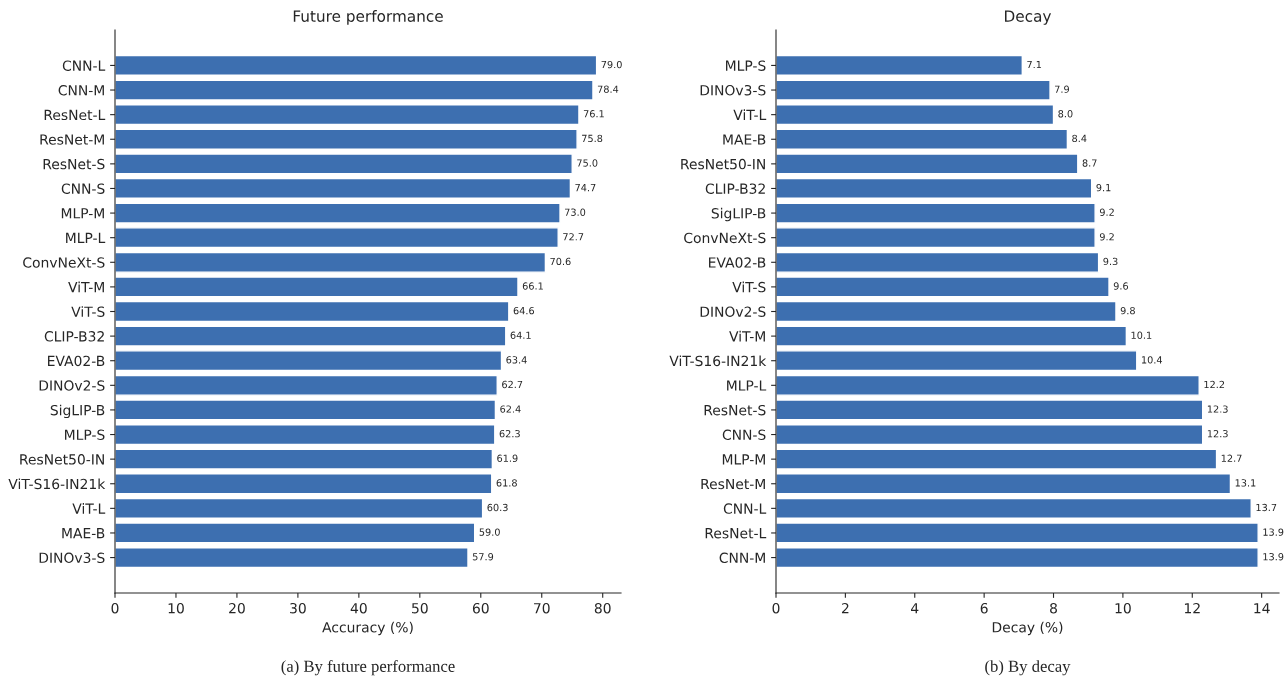 The image size is (1288, 687). I want to click on x-tick-label: 14, so click(1262, 608).